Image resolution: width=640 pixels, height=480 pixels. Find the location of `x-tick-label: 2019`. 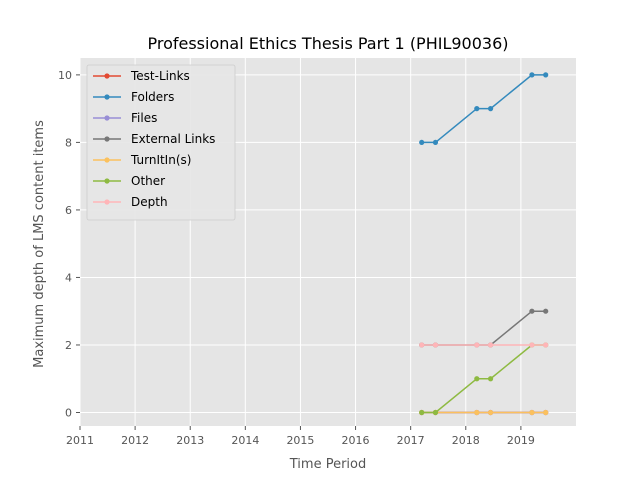

x-tick-label: 2019 is located at coordinates (521, 440).